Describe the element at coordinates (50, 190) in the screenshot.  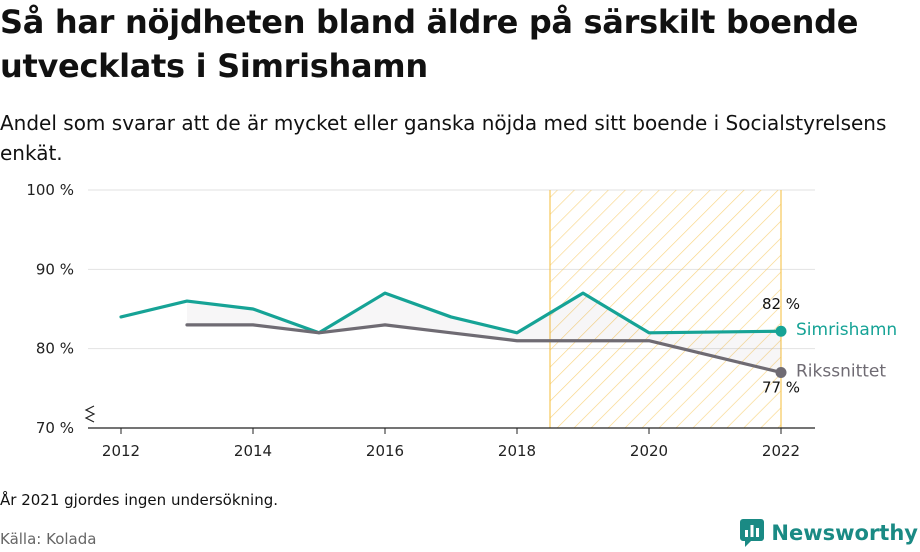
I see `y-tick-label: 100 %` at that location.